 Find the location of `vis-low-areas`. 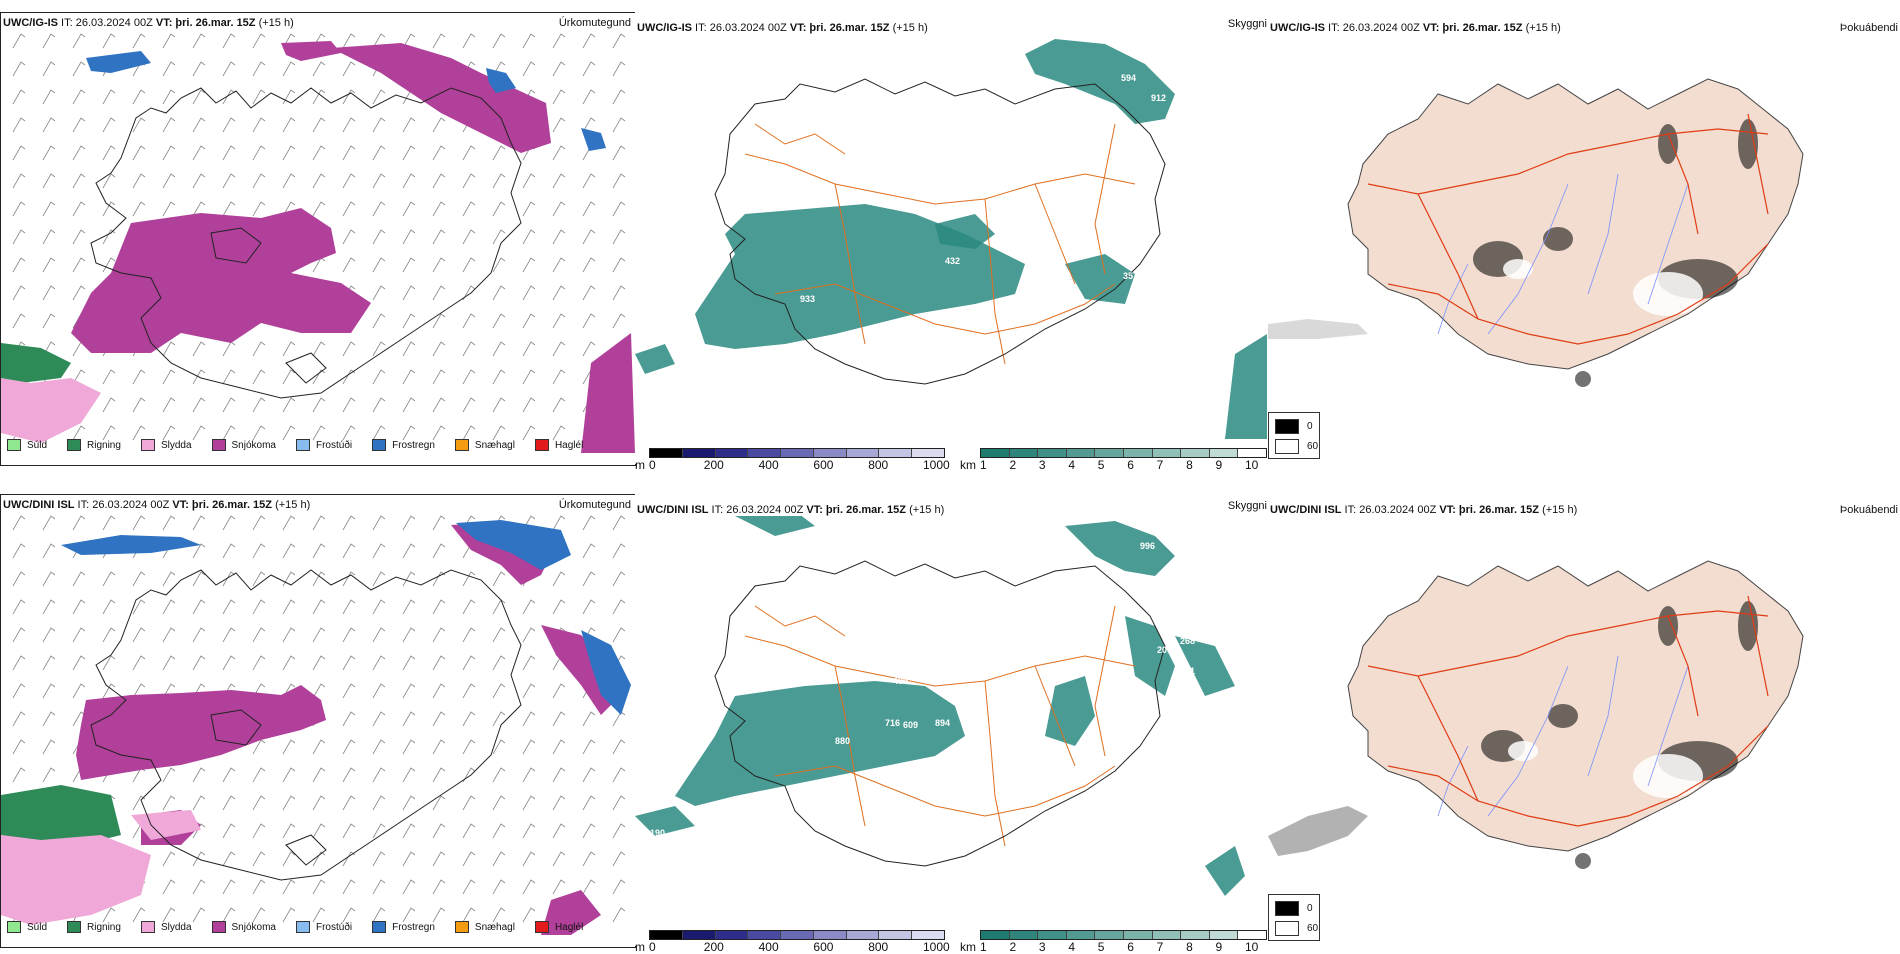

vis-low-areas is located at coordinates (951, 239).